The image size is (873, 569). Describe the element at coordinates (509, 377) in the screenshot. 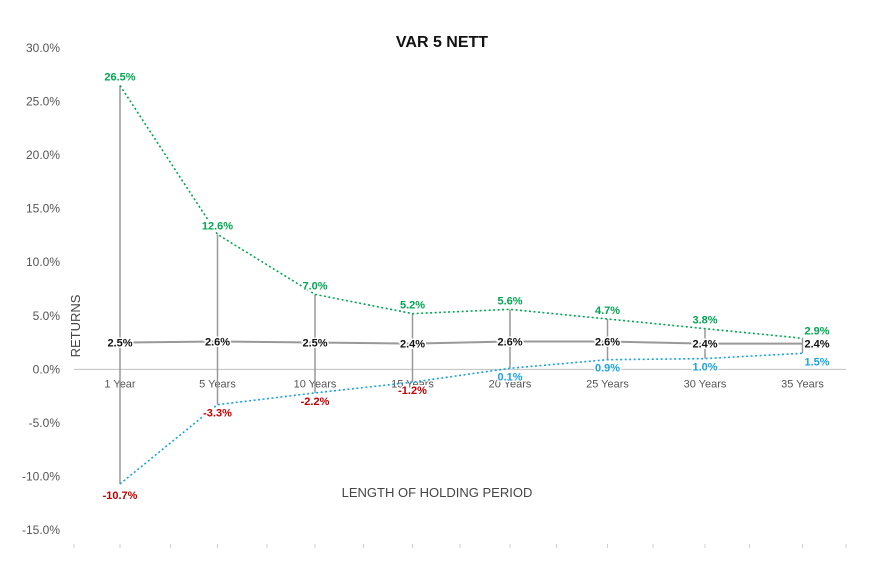

I see `data-label-min: 0.1%` at that location.